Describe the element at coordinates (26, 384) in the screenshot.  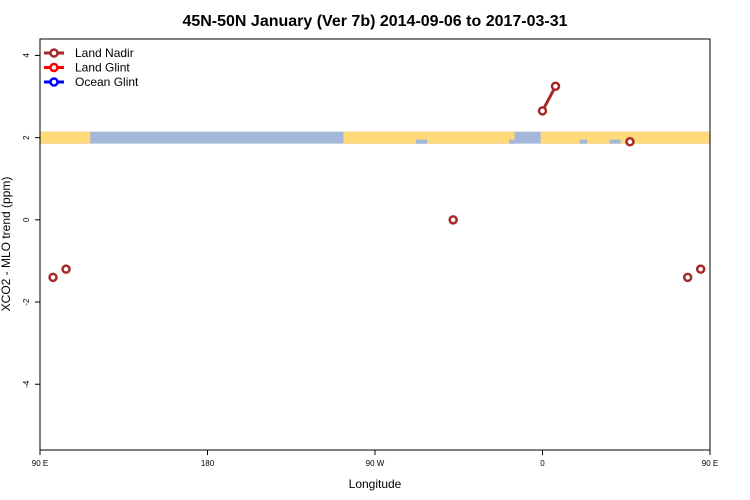
I see `y-tick-label: -4` at that location.